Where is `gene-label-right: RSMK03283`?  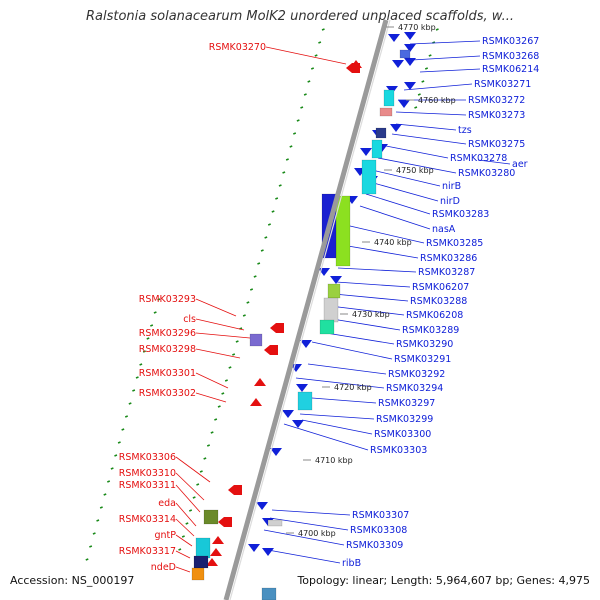 gene-label-right: RSMK03283 is located at coordinates (460, 214).